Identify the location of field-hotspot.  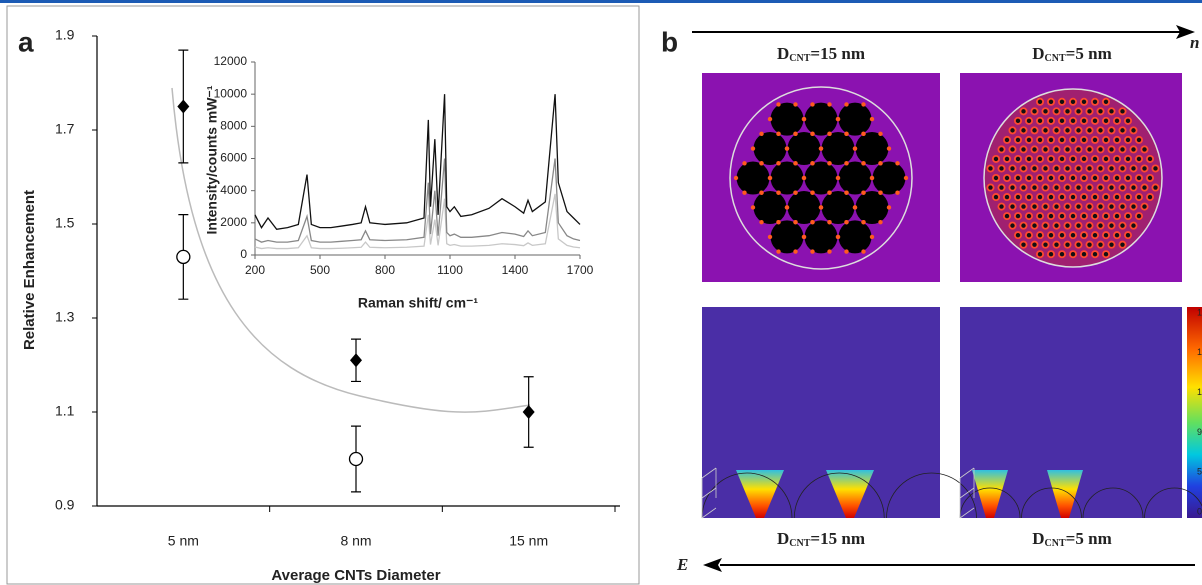
(1065, 494).